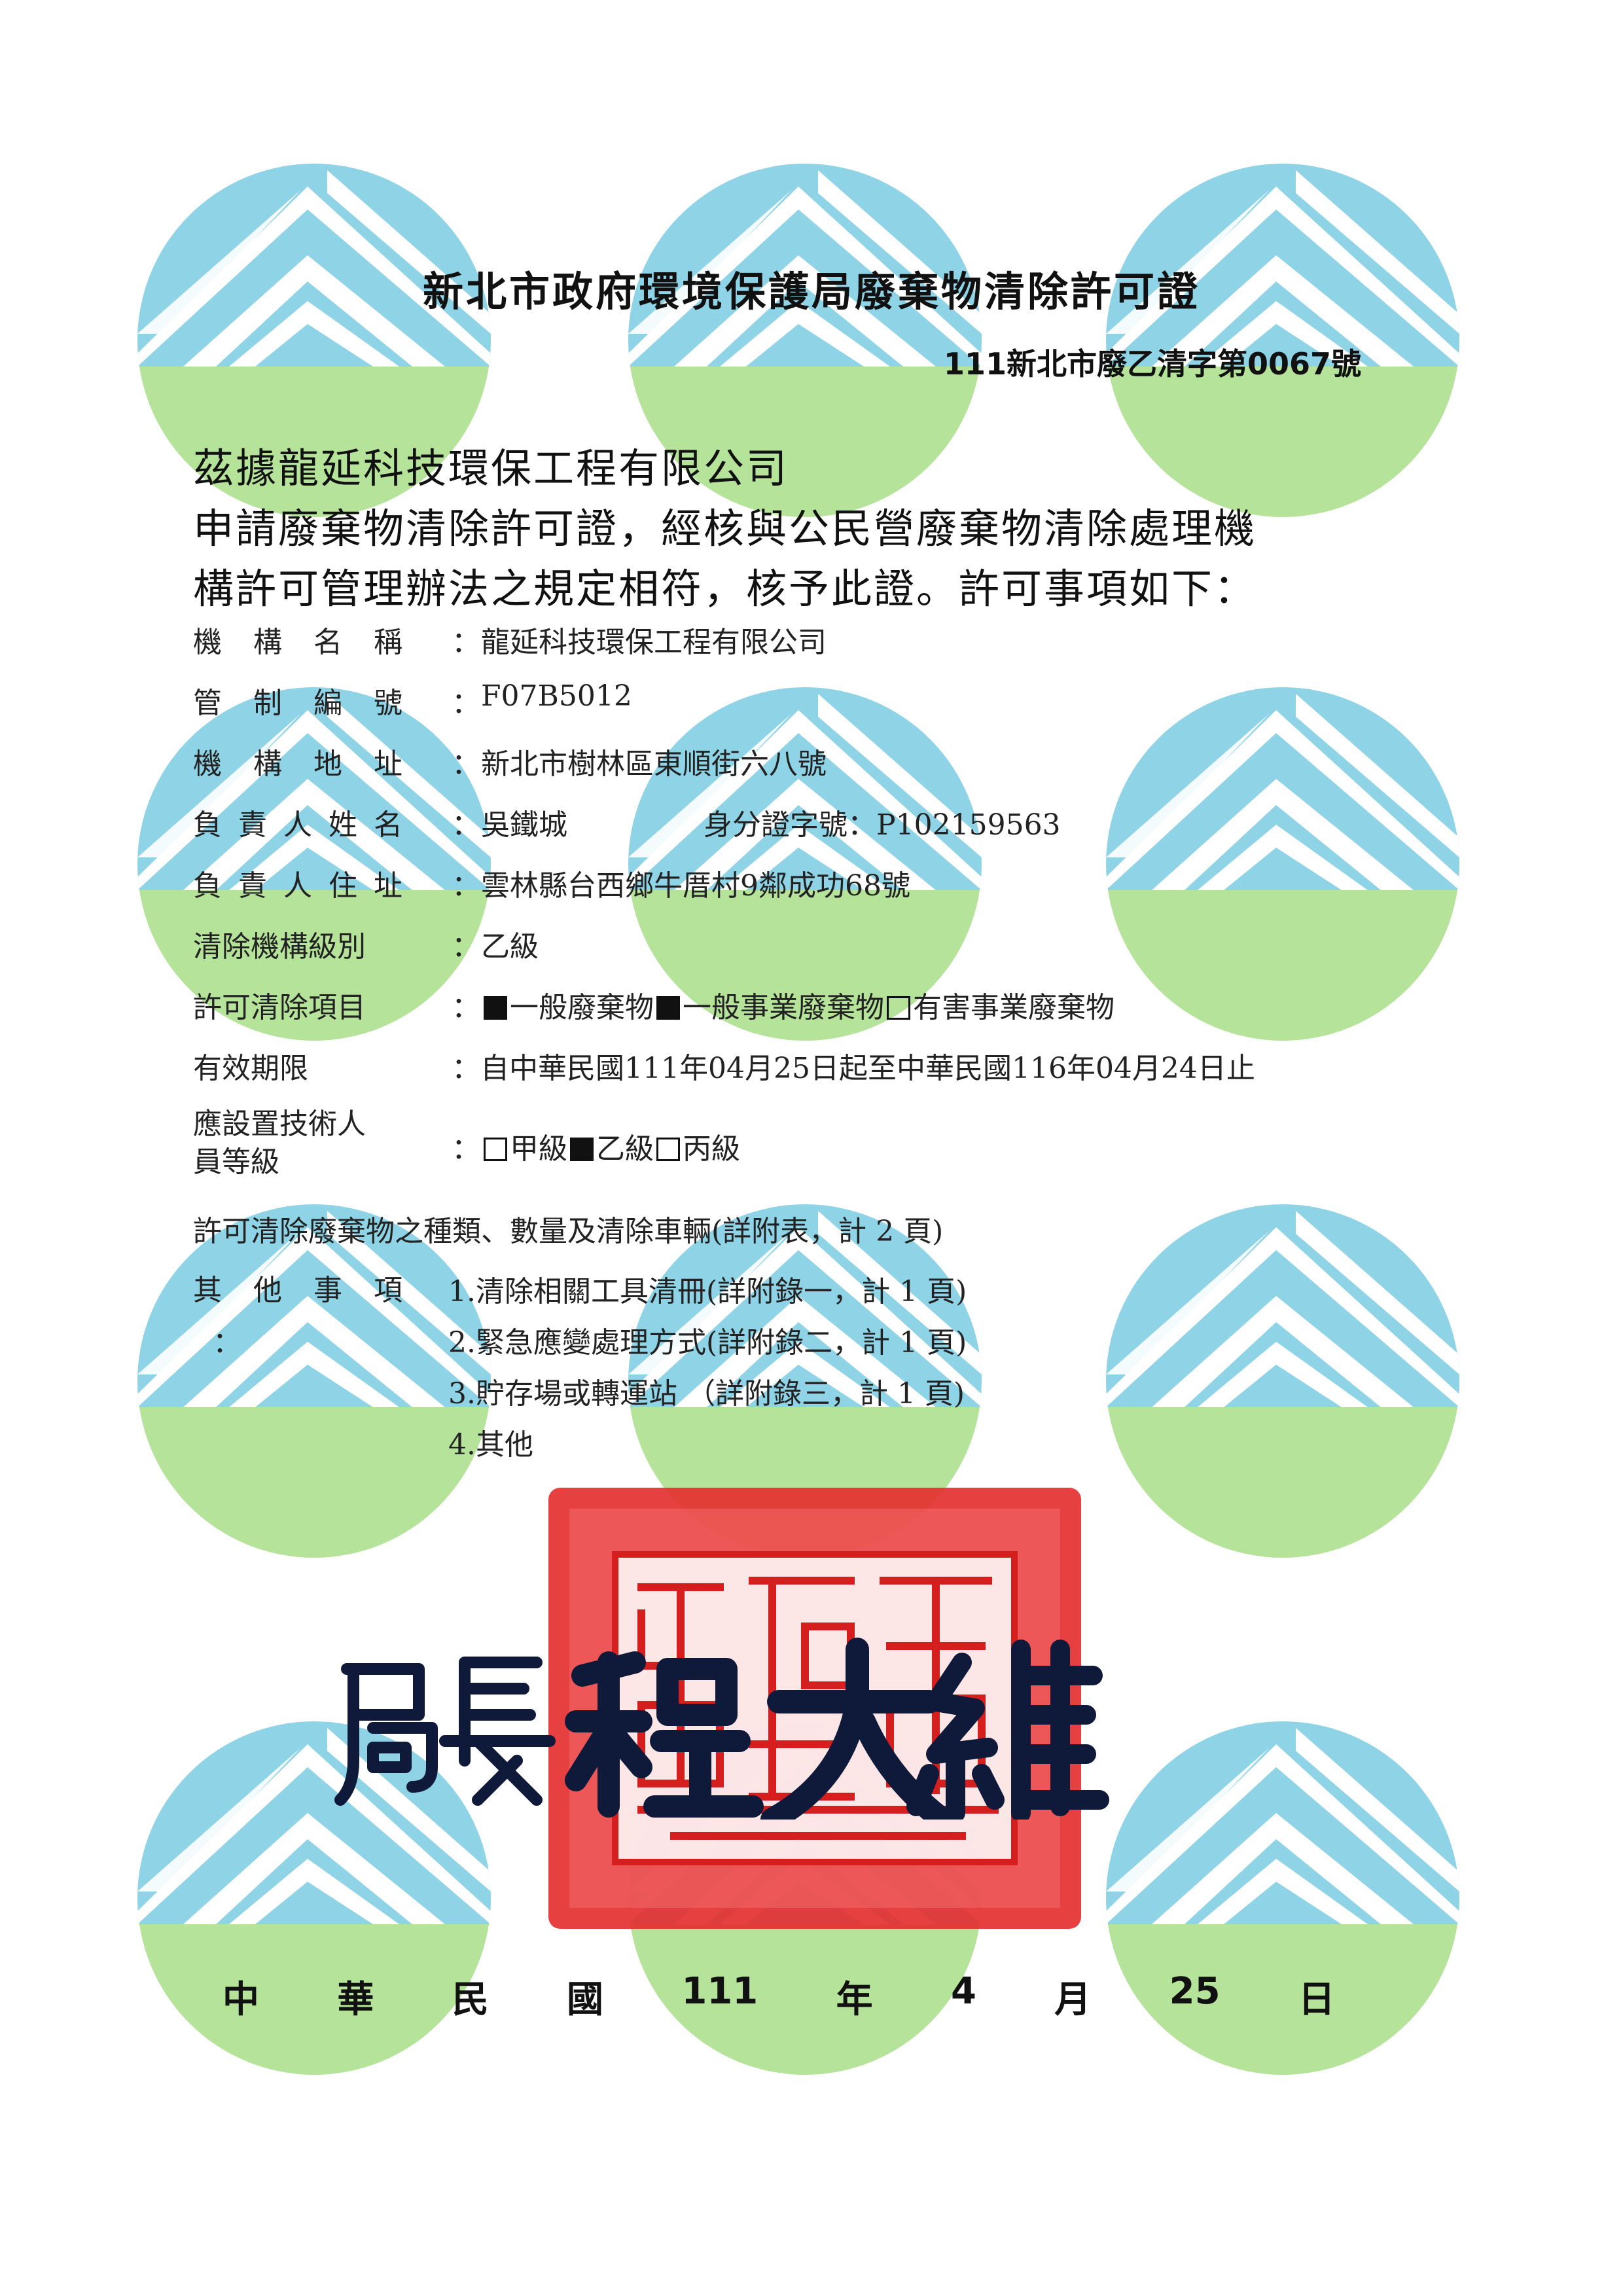 This screenshot has height=2296, width=1623. Describe the element at coordinates (279, 1124) in the screenshot. I see `tech-label-line-1: 應設置技術人` at that location.